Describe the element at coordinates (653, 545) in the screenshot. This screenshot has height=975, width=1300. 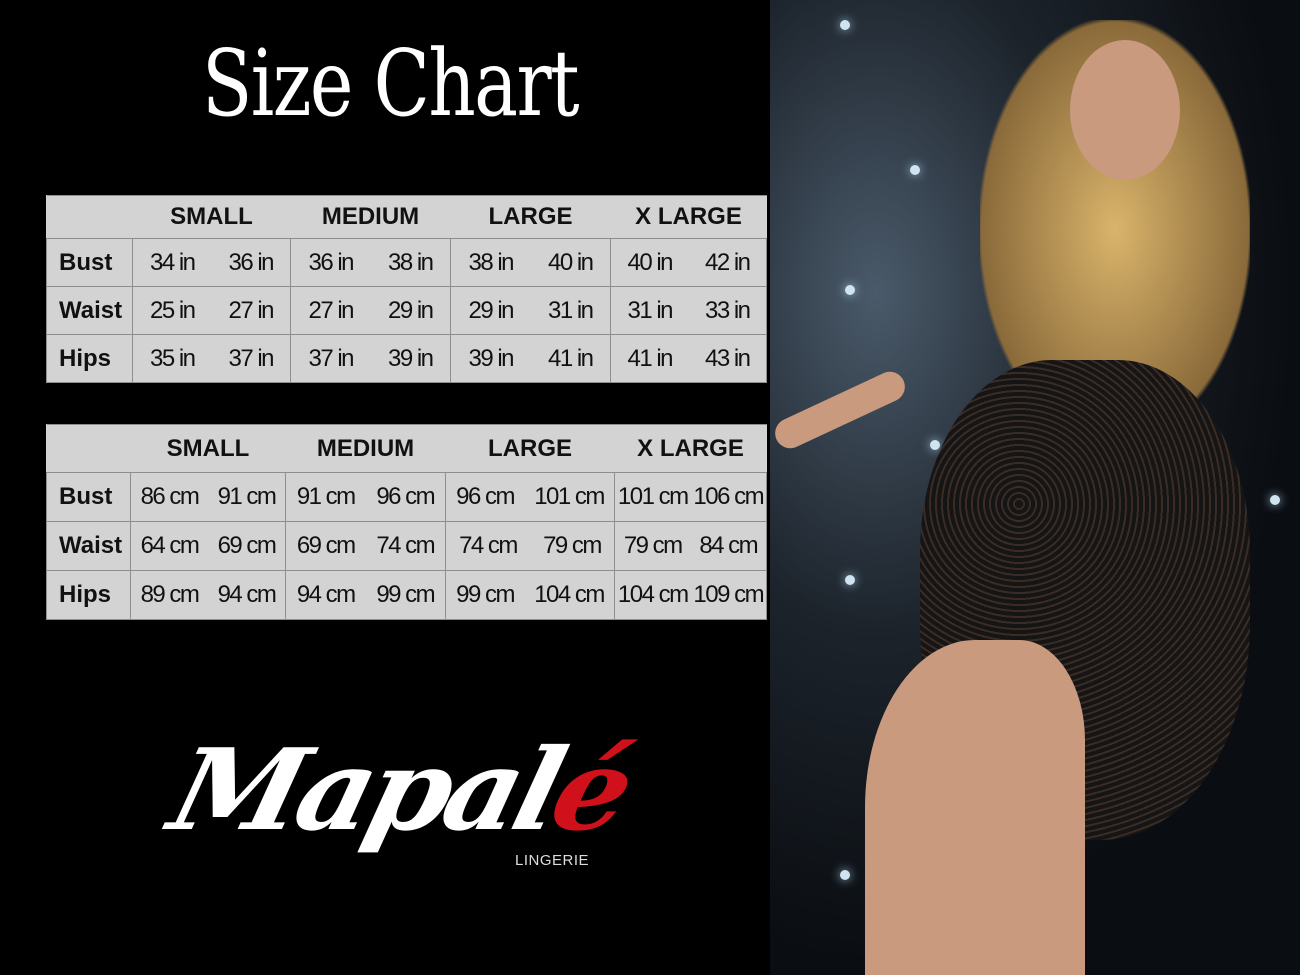
I see `range-min: 79 cm` at that location.